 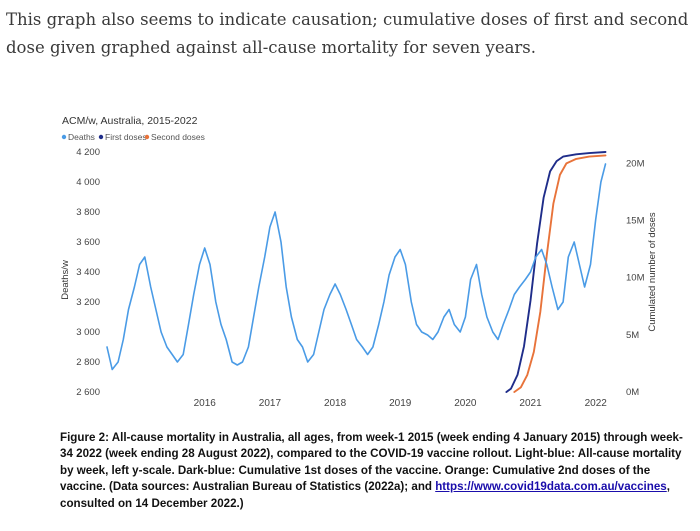 I want to click on y2-tick-label: 20M, so click(x=635, y=163).